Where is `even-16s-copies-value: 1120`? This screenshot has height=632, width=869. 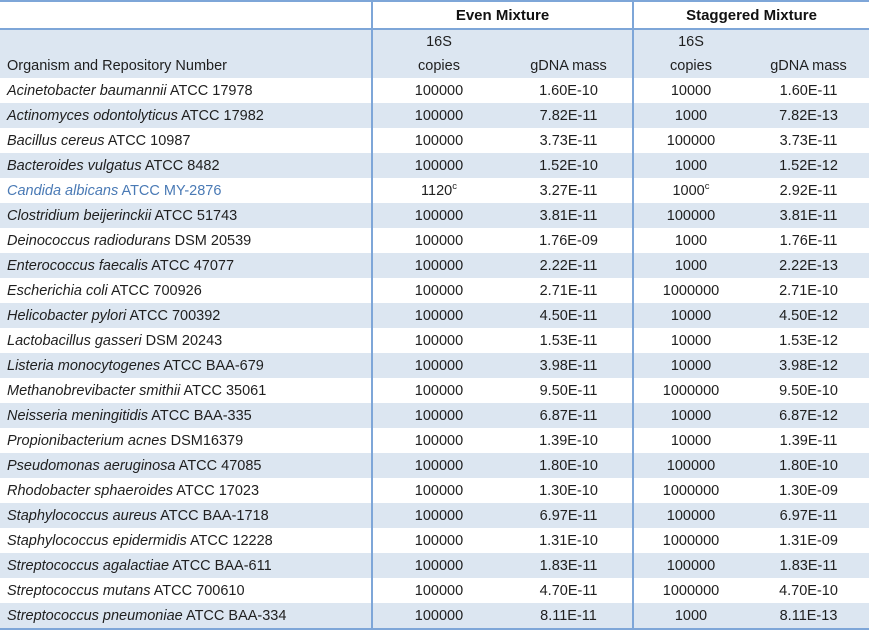 even-16s-copies-value: 1120 is located at coordinates (437, 190).